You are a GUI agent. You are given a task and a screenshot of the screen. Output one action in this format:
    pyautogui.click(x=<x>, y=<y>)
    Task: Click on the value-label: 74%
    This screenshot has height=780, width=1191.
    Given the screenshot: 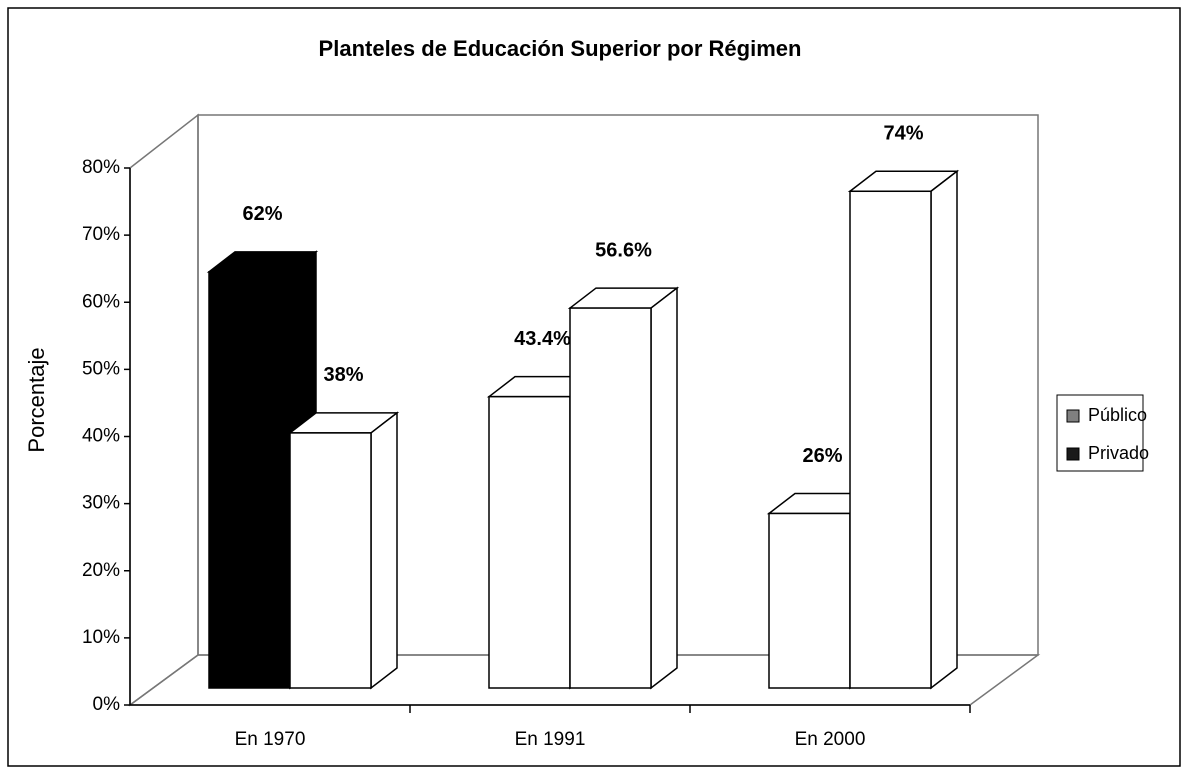 What is the action you would take?
    pyautogui.click(x=903, y=134)
    